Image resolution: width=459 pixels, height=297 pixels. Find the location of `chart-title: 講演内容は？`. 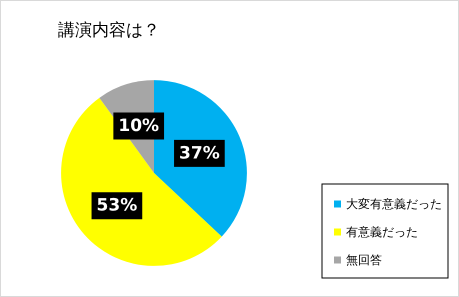

chart-title: 講演内容は？ is located at coordinates (109, 30).